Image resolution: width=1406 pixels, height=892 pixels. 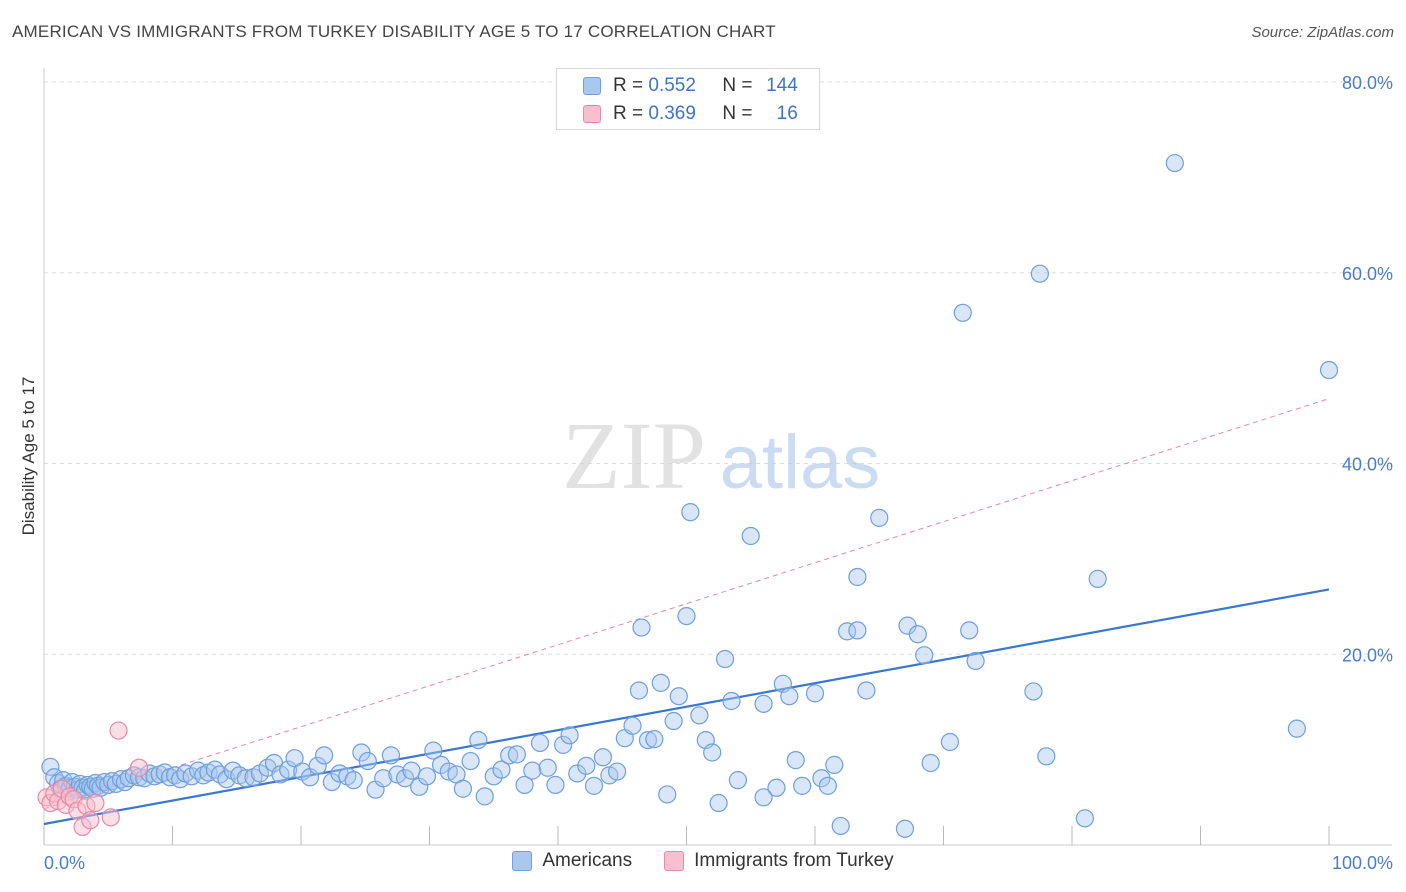 What do you see at coordinates (592, 114) in the screenshot?
I see `turkey-swatch` at bounding box center [592, 114].